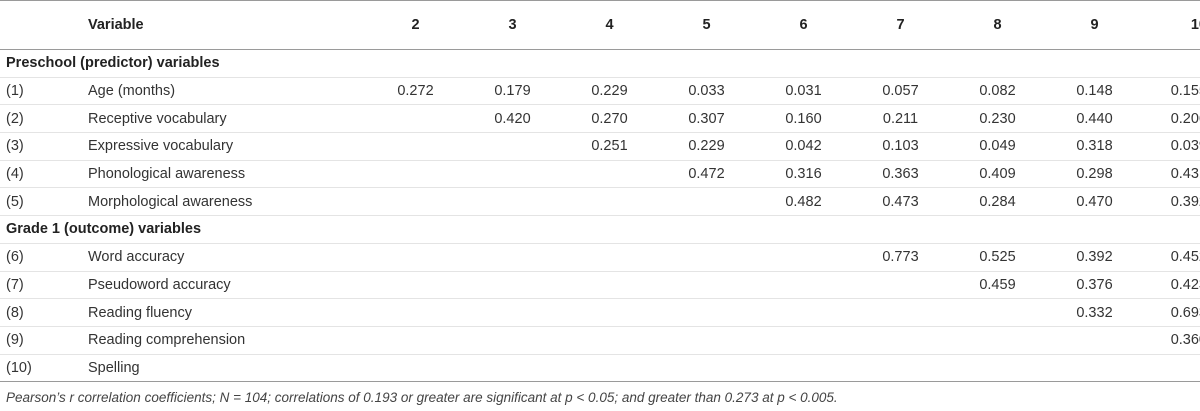 The image size is (1200, 411). I want to click on row-number: (3), so click(40, 146).